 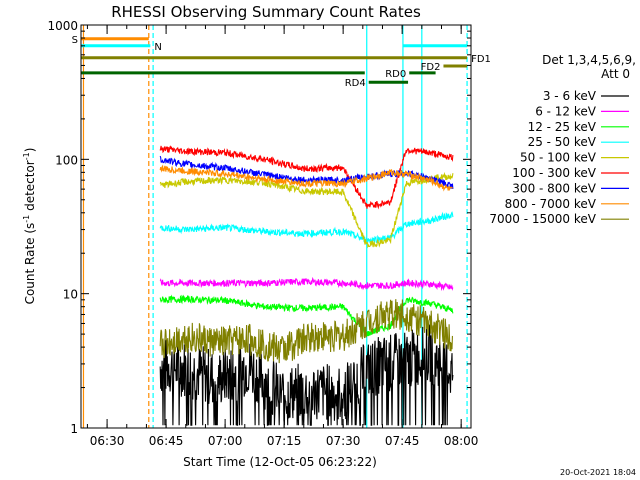 I want to click on x-tick-label: 07:30, so click(x=343, y=441).